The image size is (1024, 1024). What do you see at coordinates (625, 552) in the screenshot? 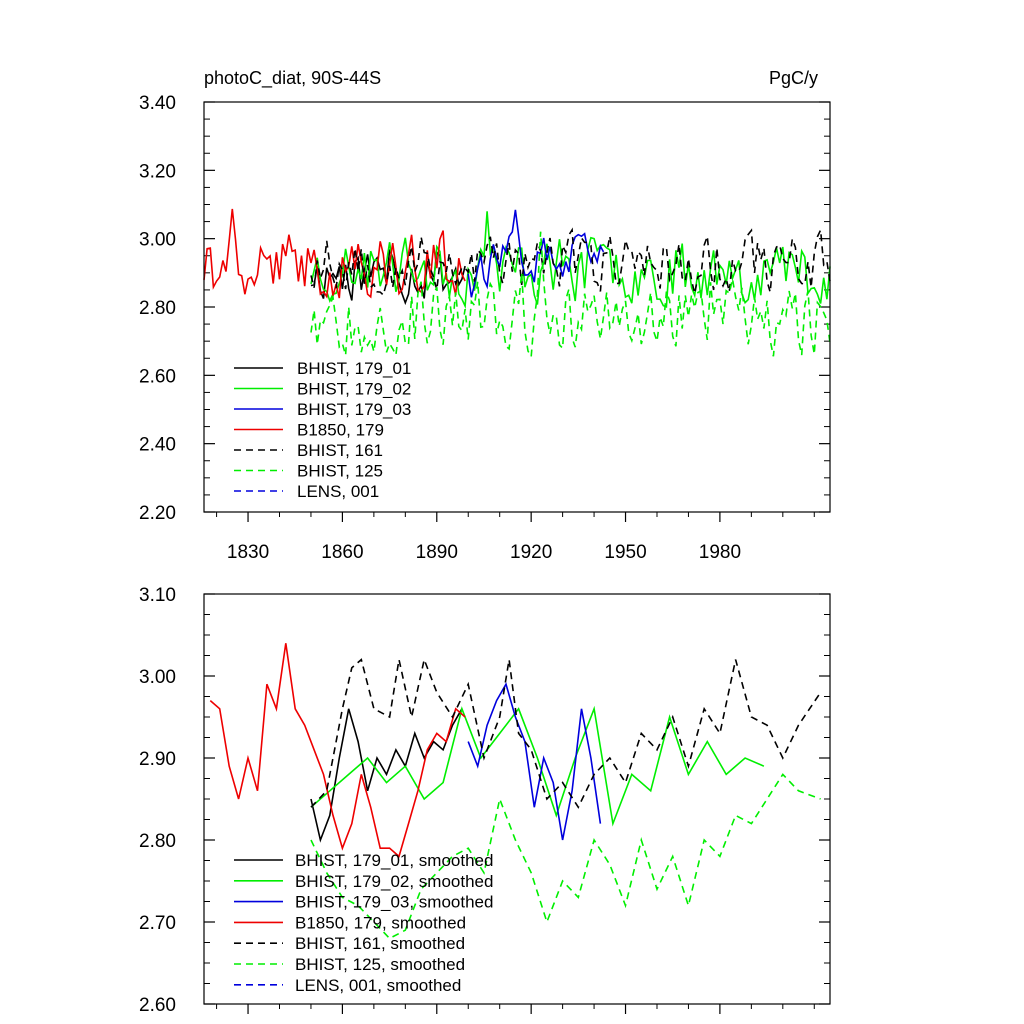
I see `top-xtick-label: 1950` at bounding box center [625, 552].